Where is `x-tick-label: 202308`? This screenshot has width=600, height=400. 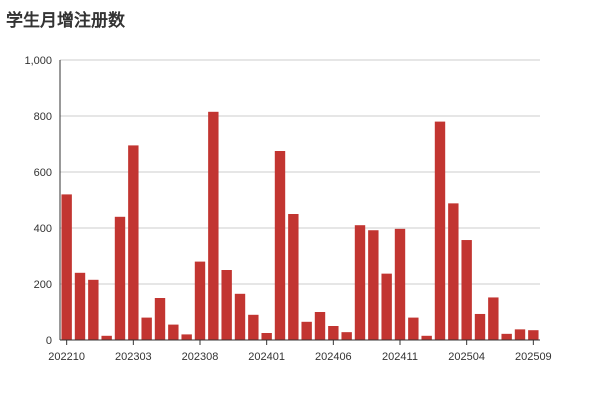
x-tick-label: 202308 is located at coordinates (200, 357).